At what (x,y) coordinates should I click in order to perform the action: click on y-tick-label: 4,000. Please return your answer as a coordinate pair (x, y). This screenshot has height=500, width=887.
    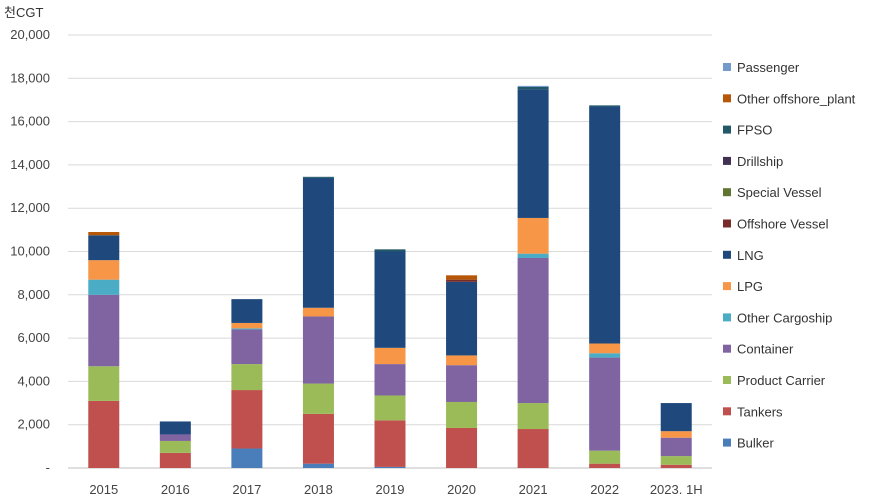
    Looking at the image, I should click on (33, 380).